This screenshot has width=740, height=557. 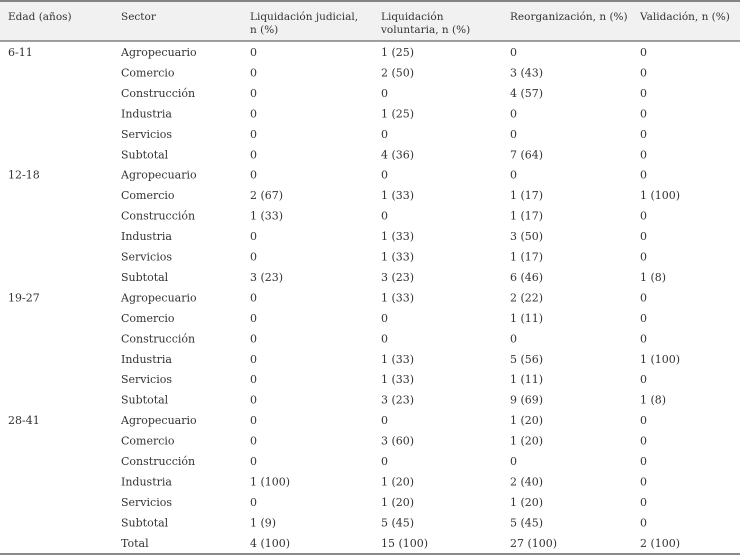 What do you see at coordinates (397, 441) in the screenshot?
I see `cell: 3 (60)` at bounding box center [397, 441].